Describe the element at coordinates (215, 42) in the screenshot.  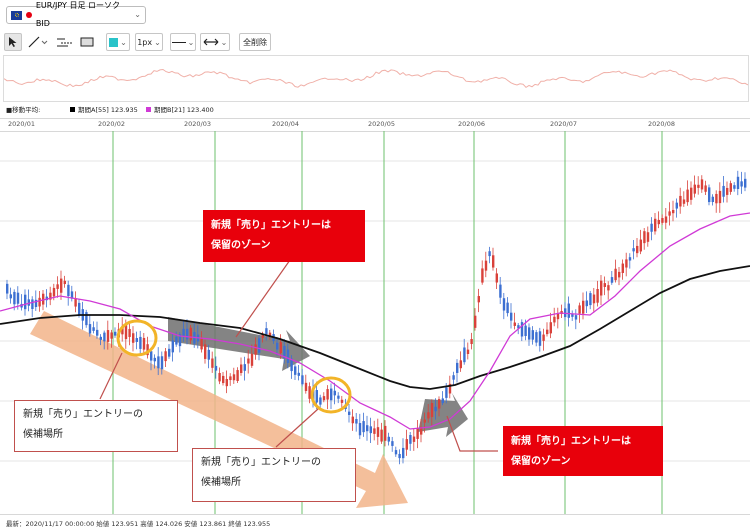
I see `line-end-select: ⌄` at that location.